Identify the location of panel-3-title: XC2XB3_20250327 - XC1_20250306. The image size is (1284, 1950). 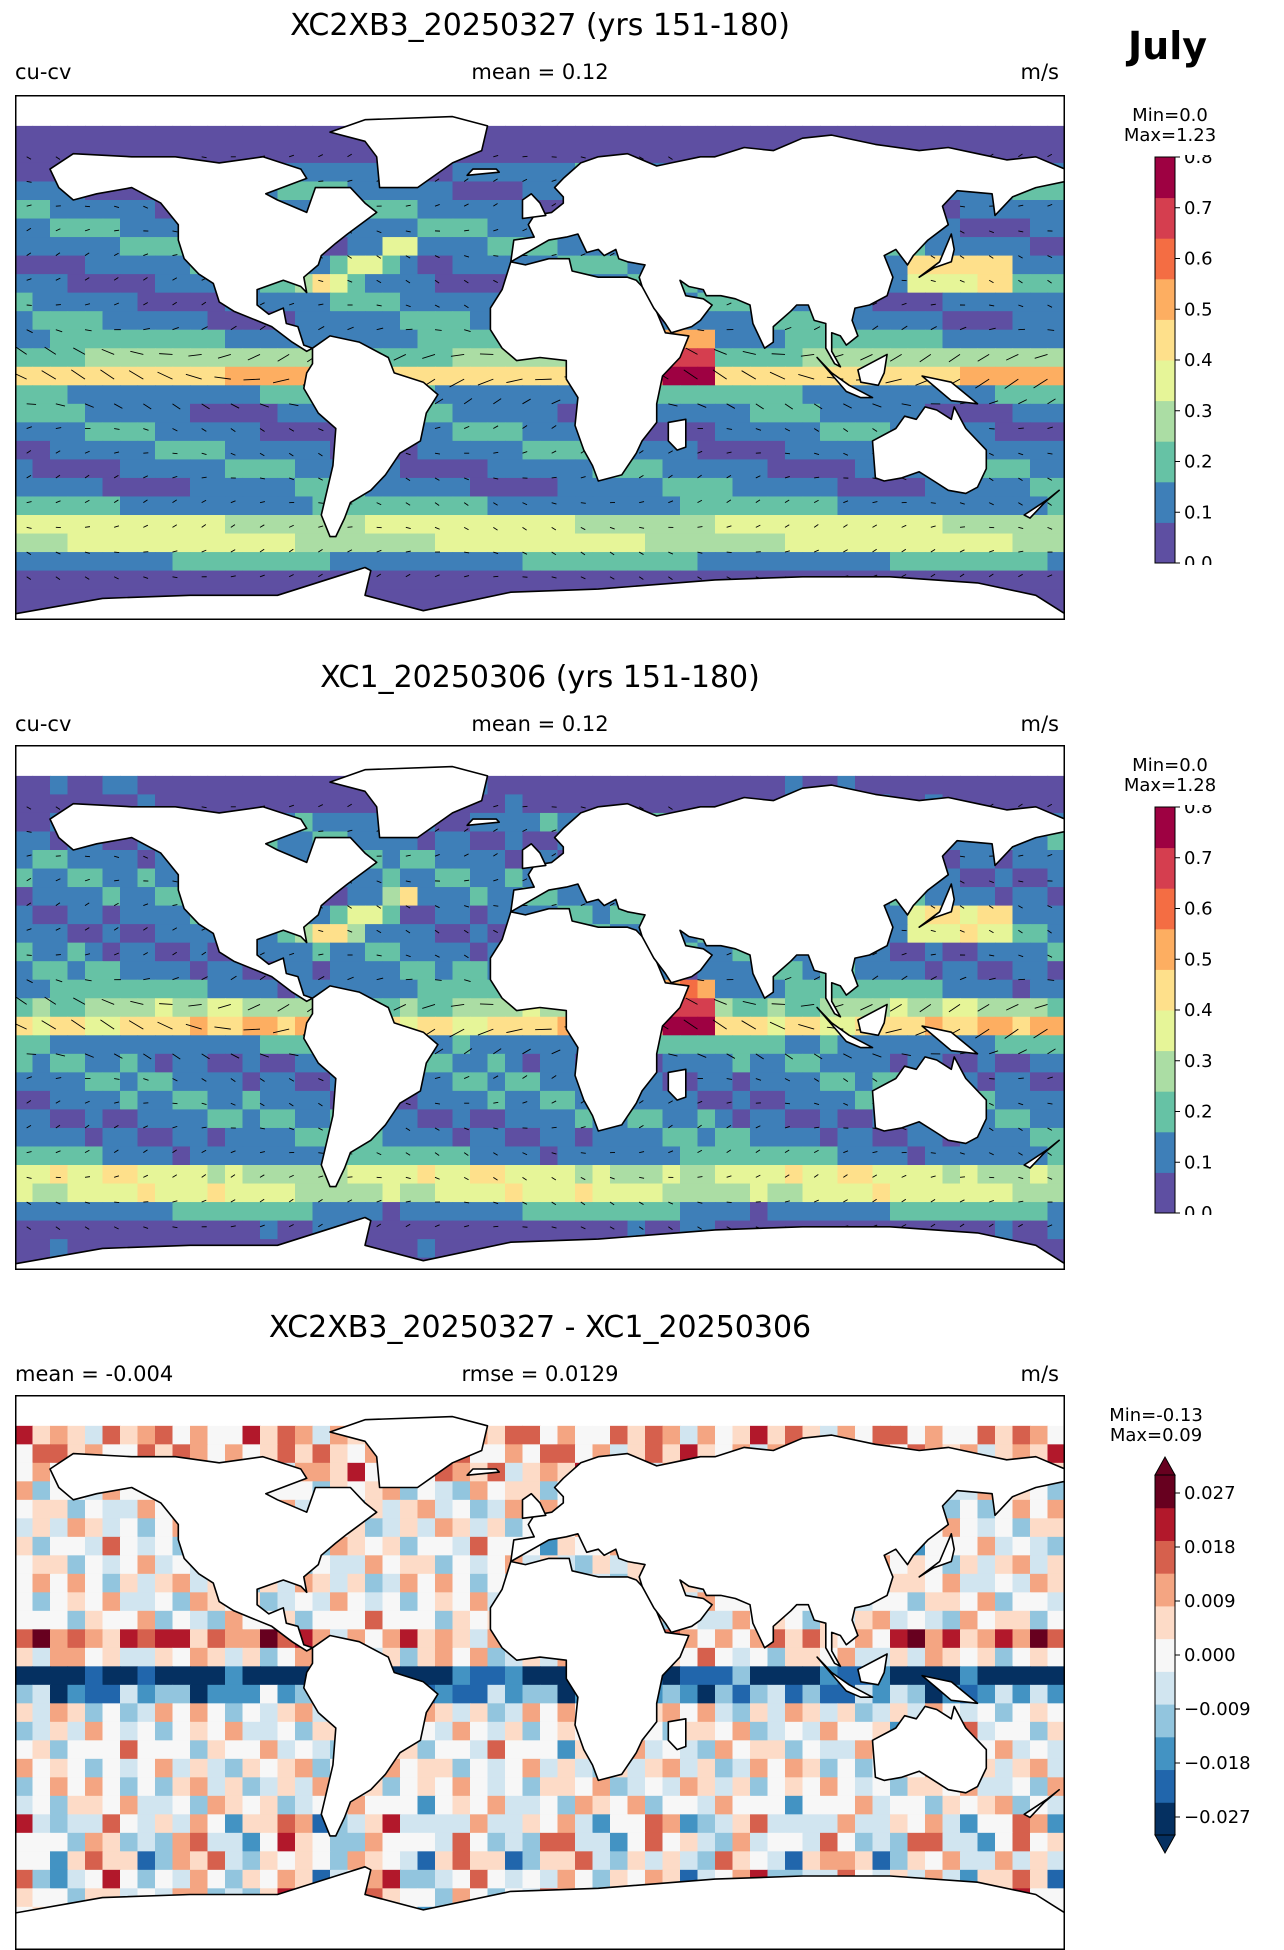
(540, 1327).